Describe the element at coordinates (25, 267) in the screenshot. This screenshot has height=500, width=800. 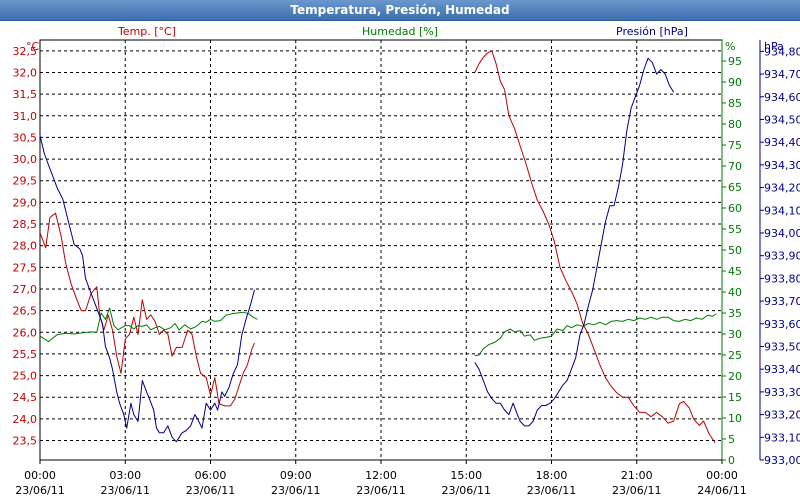
I see `temp-tick-label: 27,5` at that location.